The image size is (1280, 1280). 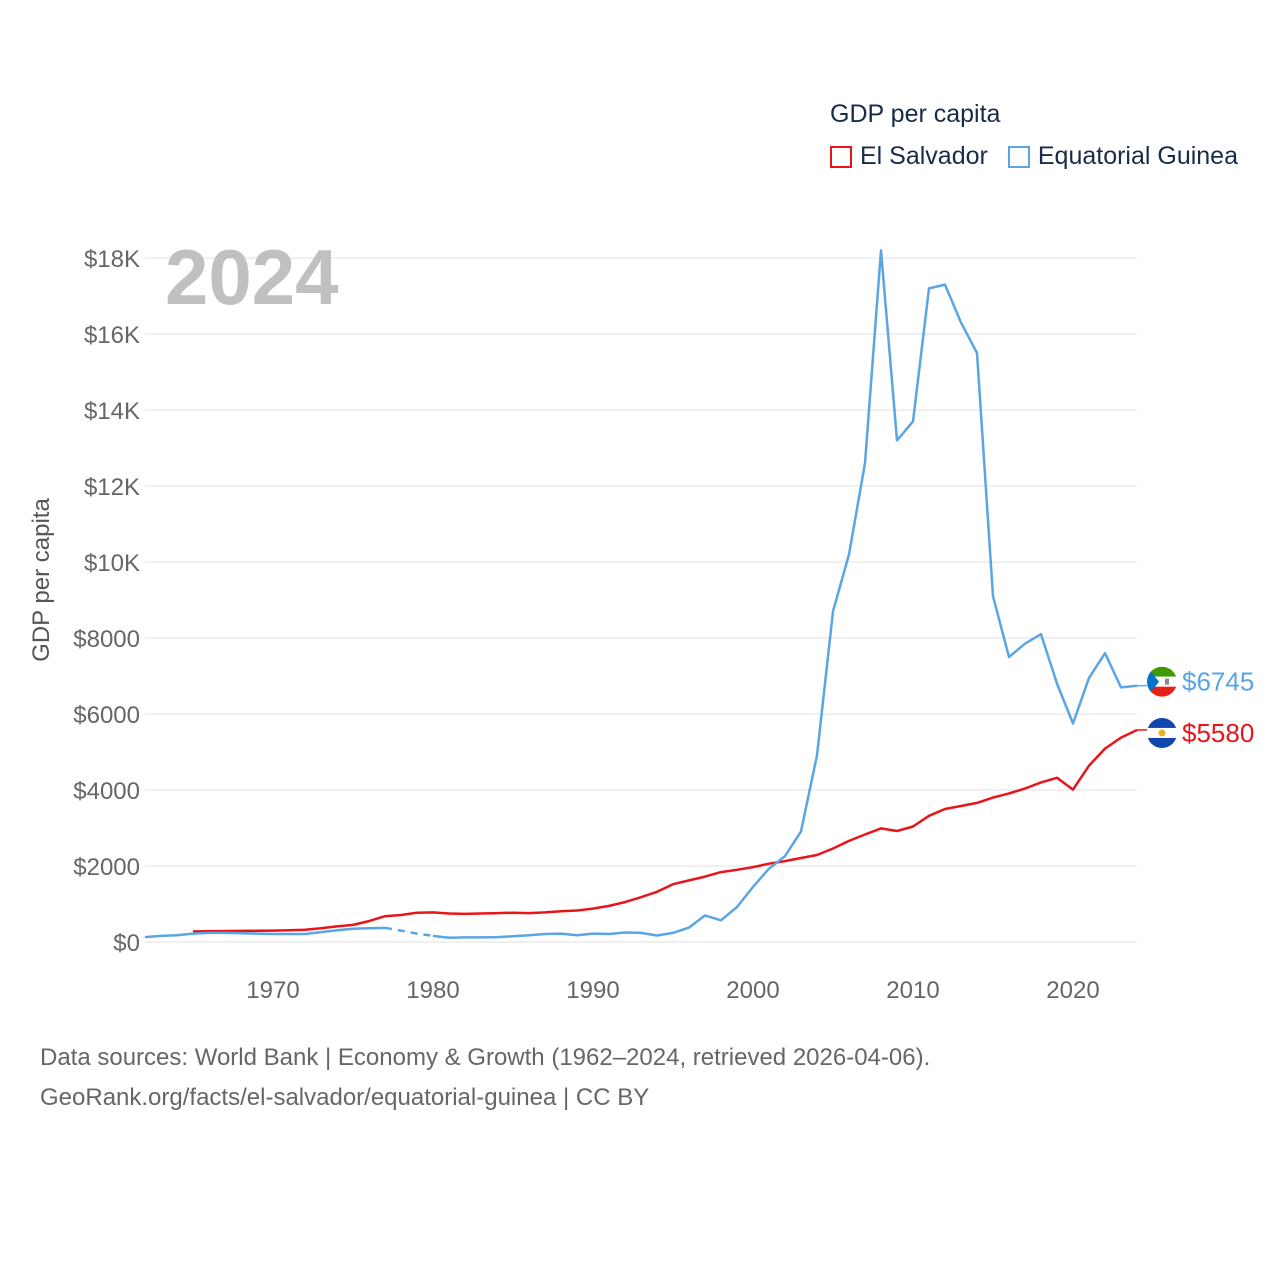 I want to click on x-tick-label: 1990, so click(x=592, y=990).